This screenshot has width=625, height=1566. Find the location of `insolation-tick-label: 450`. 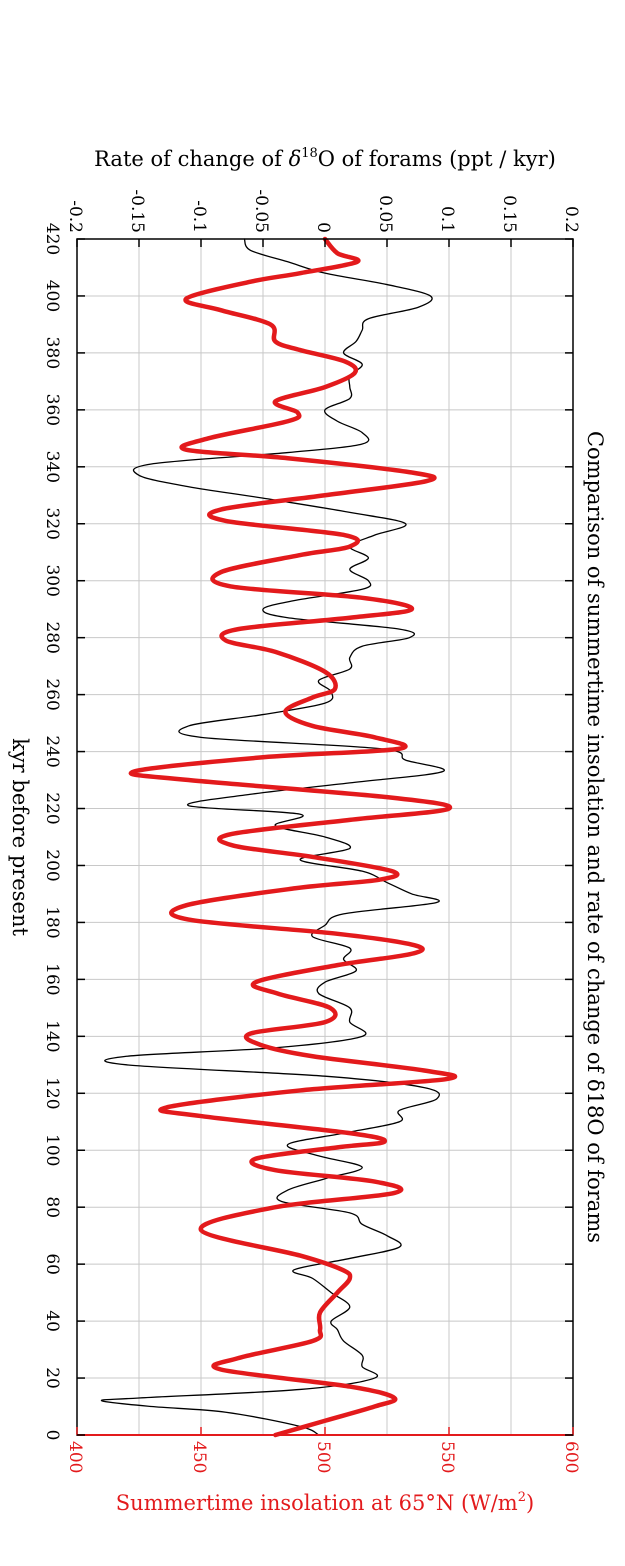

insolation-tick-label: 450 is located at coordinates (199, 1457).